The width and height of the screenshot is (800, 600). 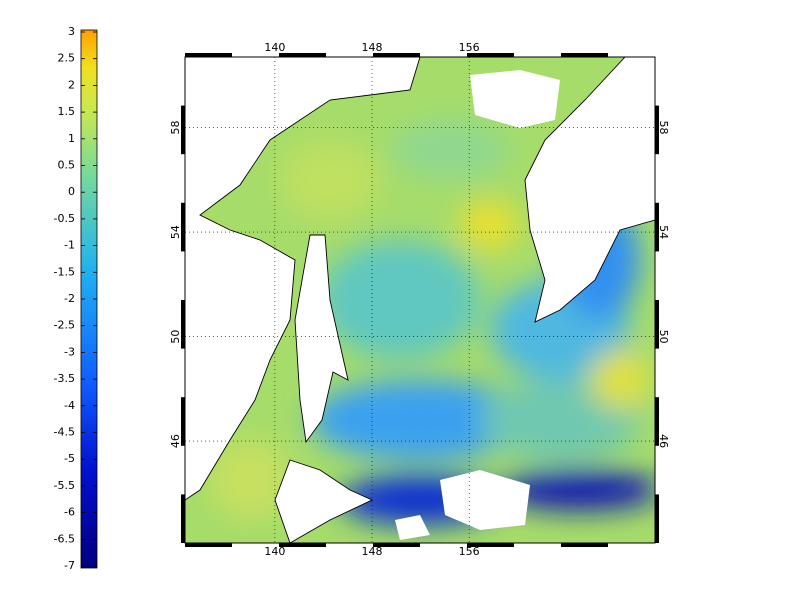 I want to click on colorbar-tick-label: -3.5, so click(x=64, y=378).